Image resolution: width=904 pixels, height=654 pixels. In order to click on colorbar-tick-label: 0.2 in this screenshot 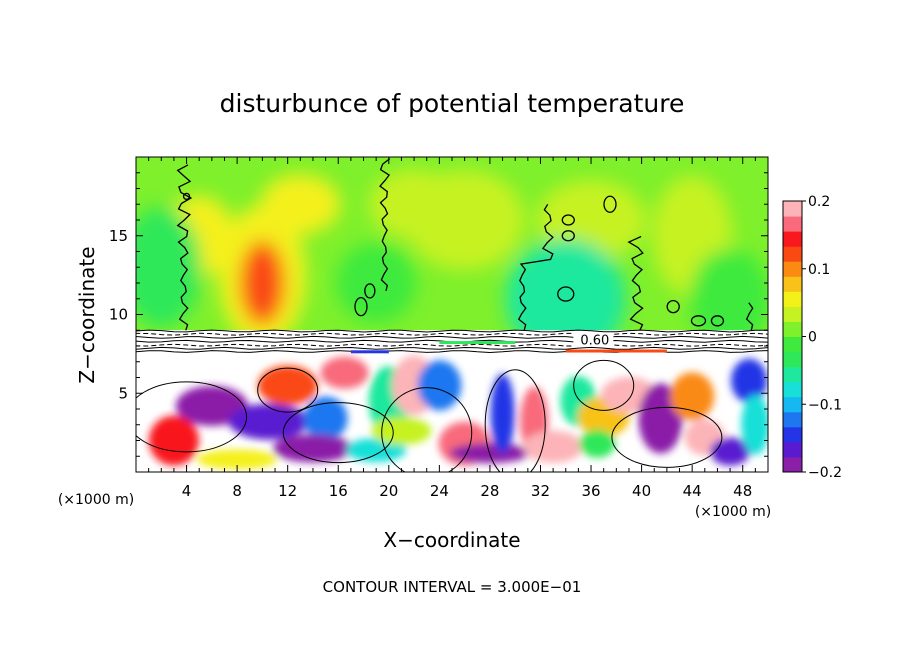, I will do `click(819, 202)`.